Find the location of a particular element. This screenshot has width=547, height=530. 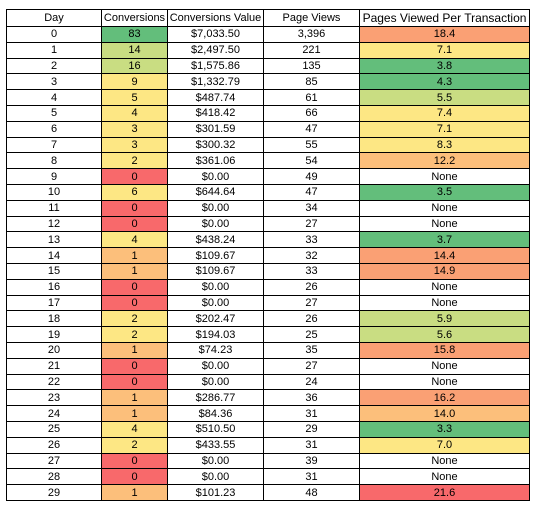

conversions-value-cell: $1,575.86 is located at coordinates (215, 66).